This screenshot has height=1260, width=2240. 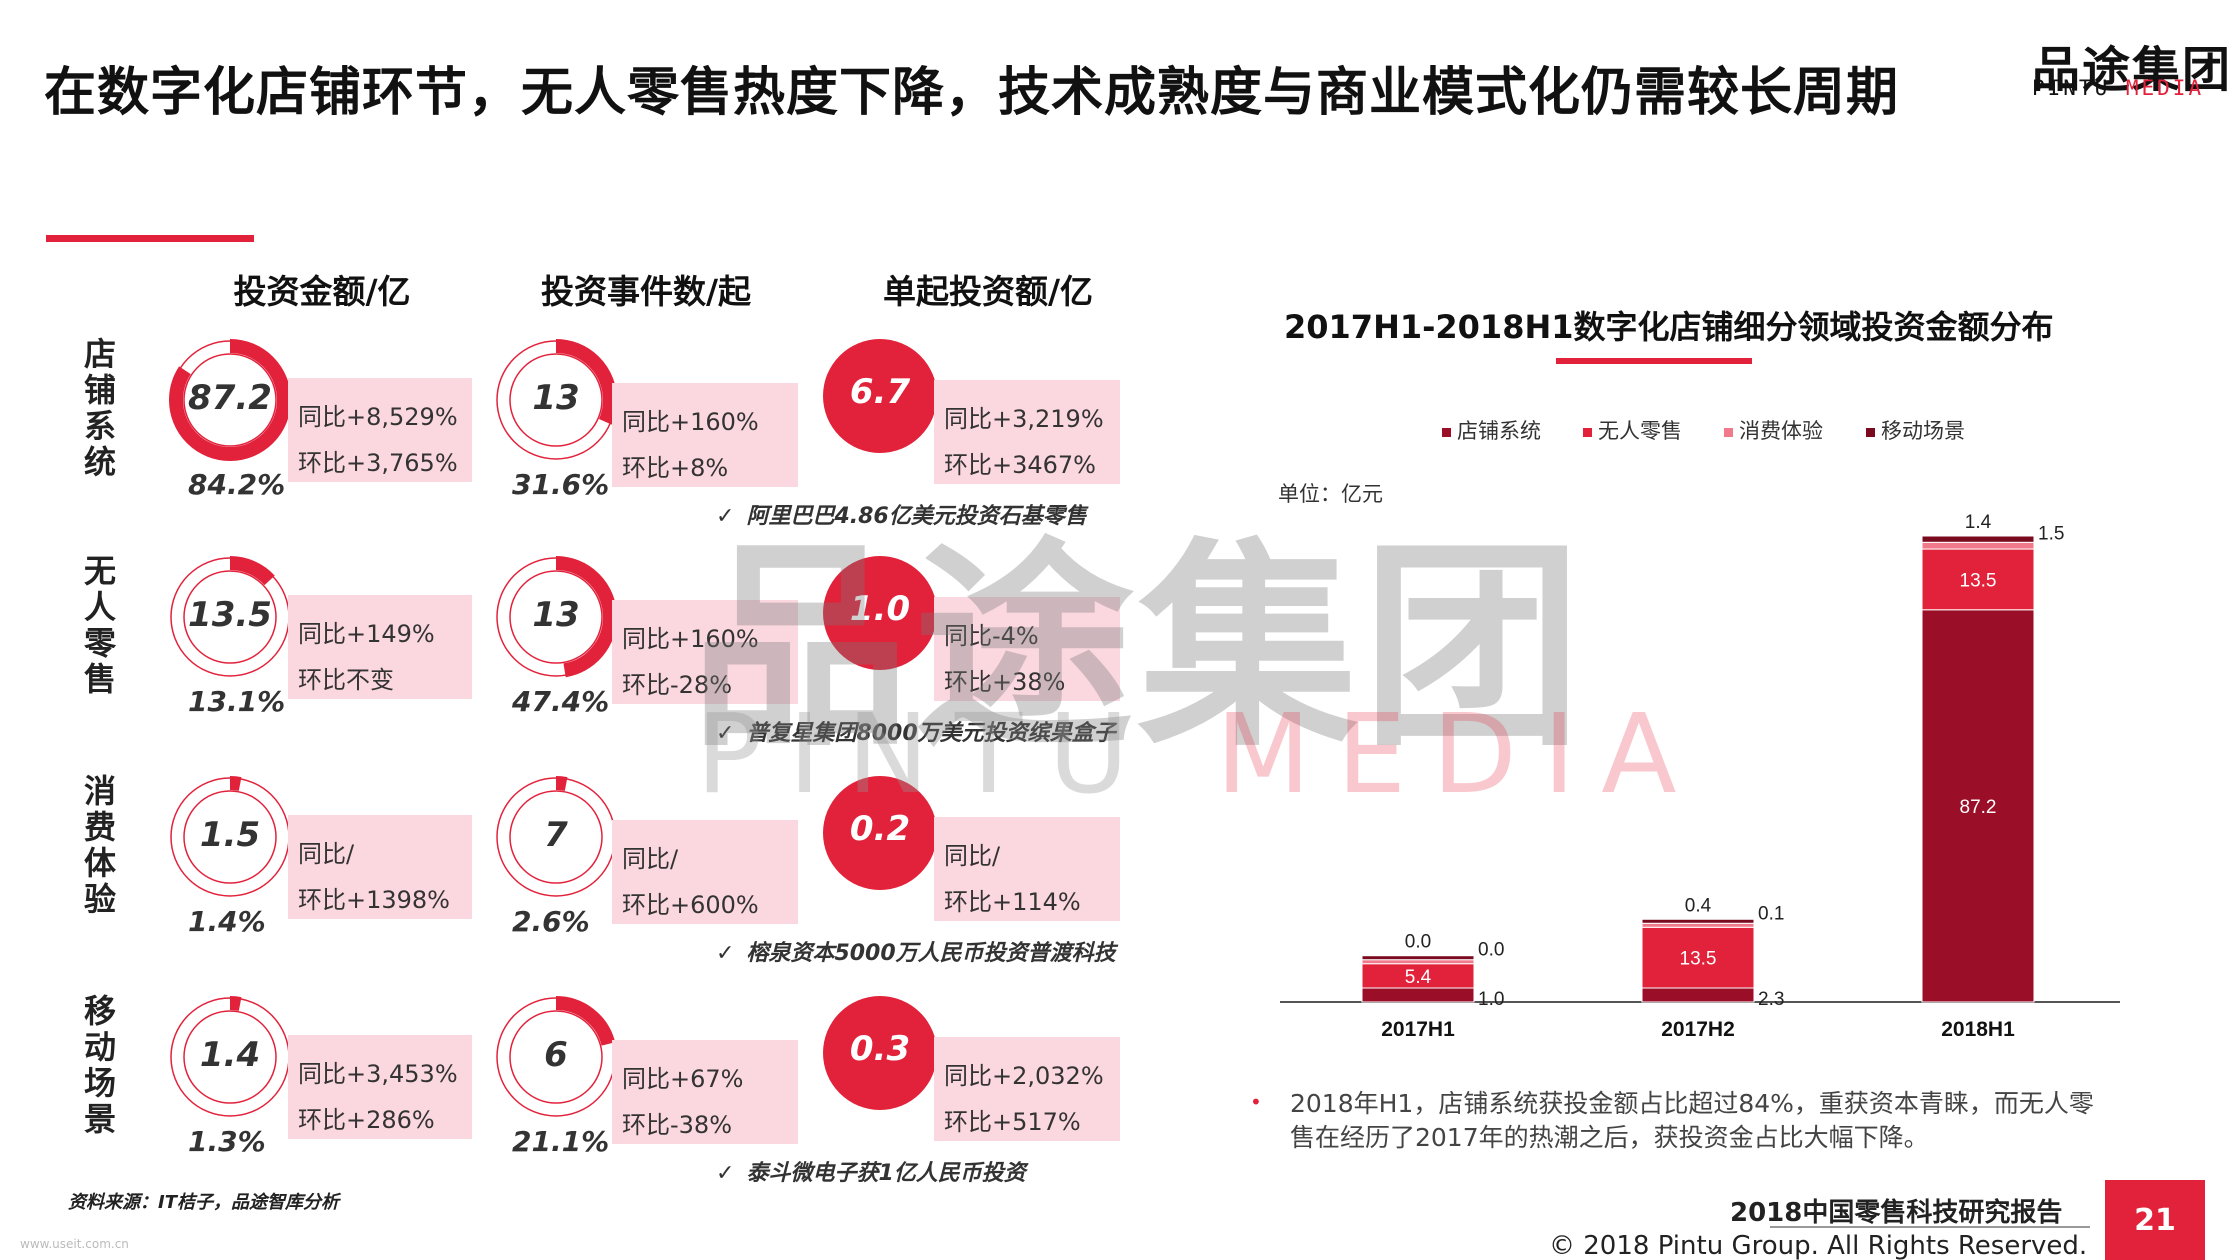 I want to click on single-box-2: 同比/环比+114%, so click(x=1027, y=869).